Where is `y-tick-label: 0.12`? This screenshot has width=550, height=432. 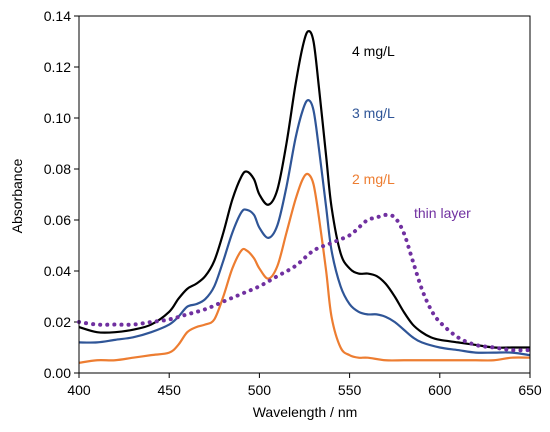 y-tick-label: 0.12 is located at coordinates (57, 67).